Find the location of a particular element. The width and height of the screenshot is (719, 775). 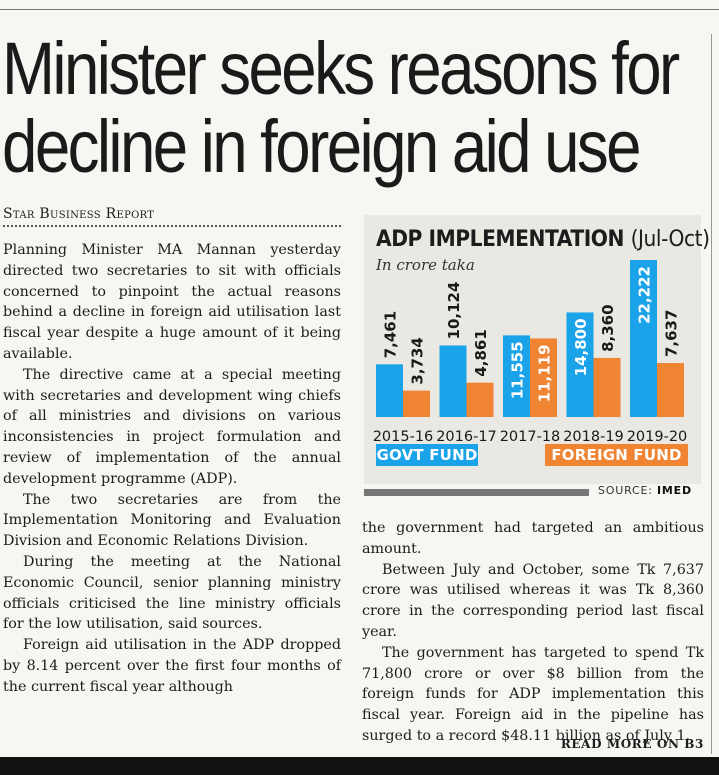

bar-label-foreign-2018-19: 8,360 is located at coordinates (608, 327).